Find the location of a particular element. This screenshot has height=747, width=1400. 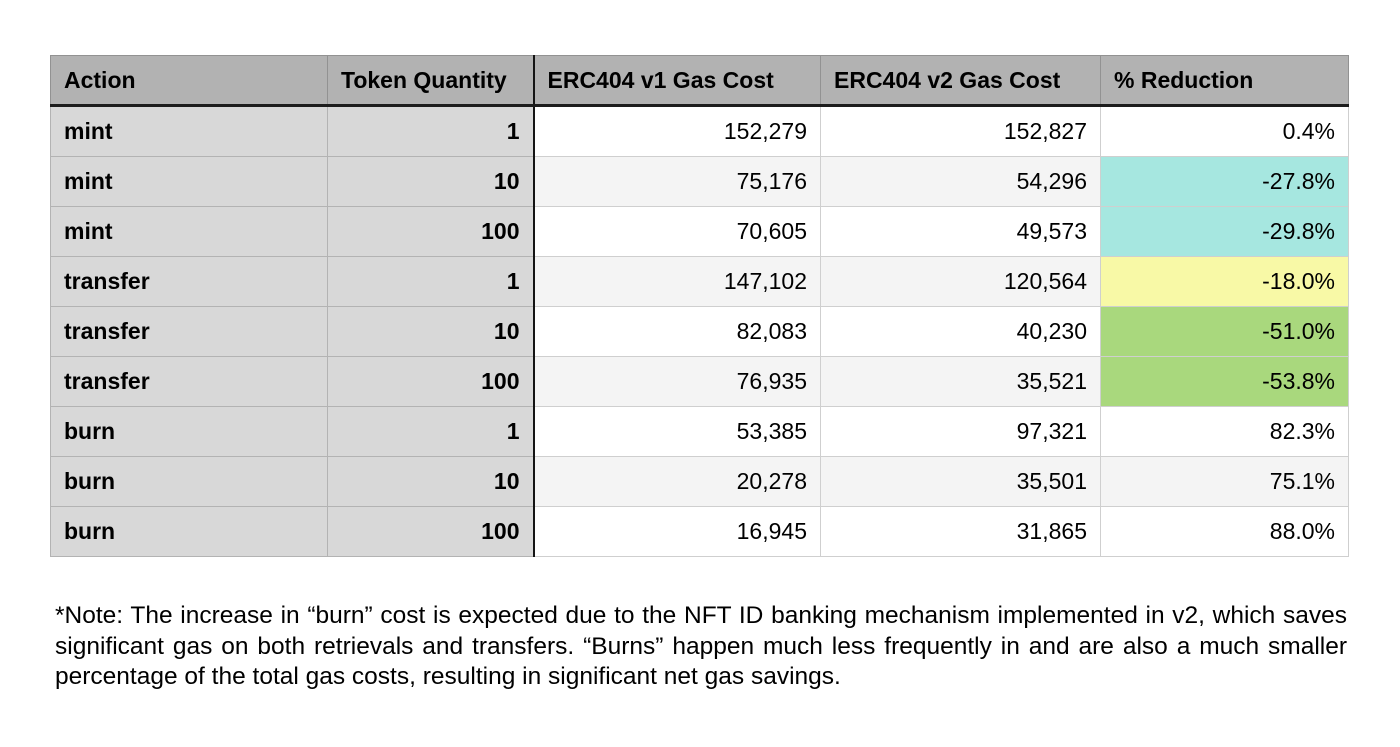

cell-v1-gas-cost: 82,083 is located at coordinates (677, 331).